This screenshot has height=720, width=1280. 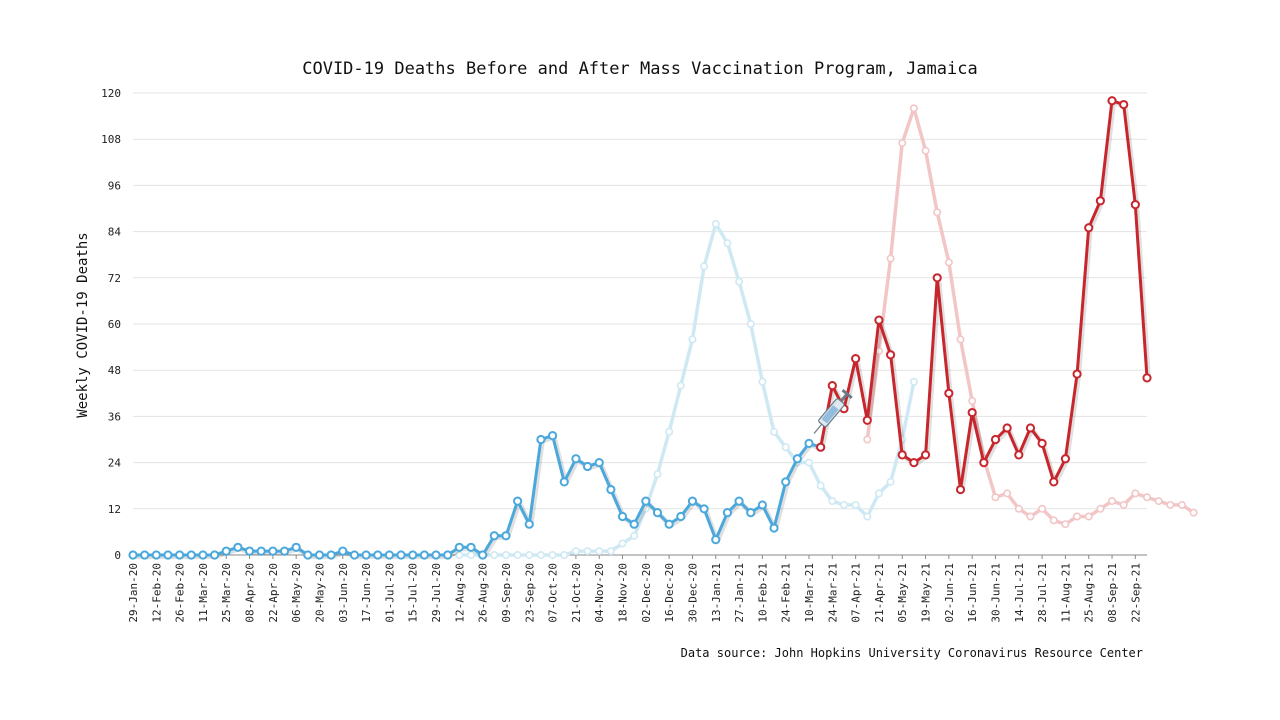 I want to click on y-tick-label: 60, so click(x=114, y=324).